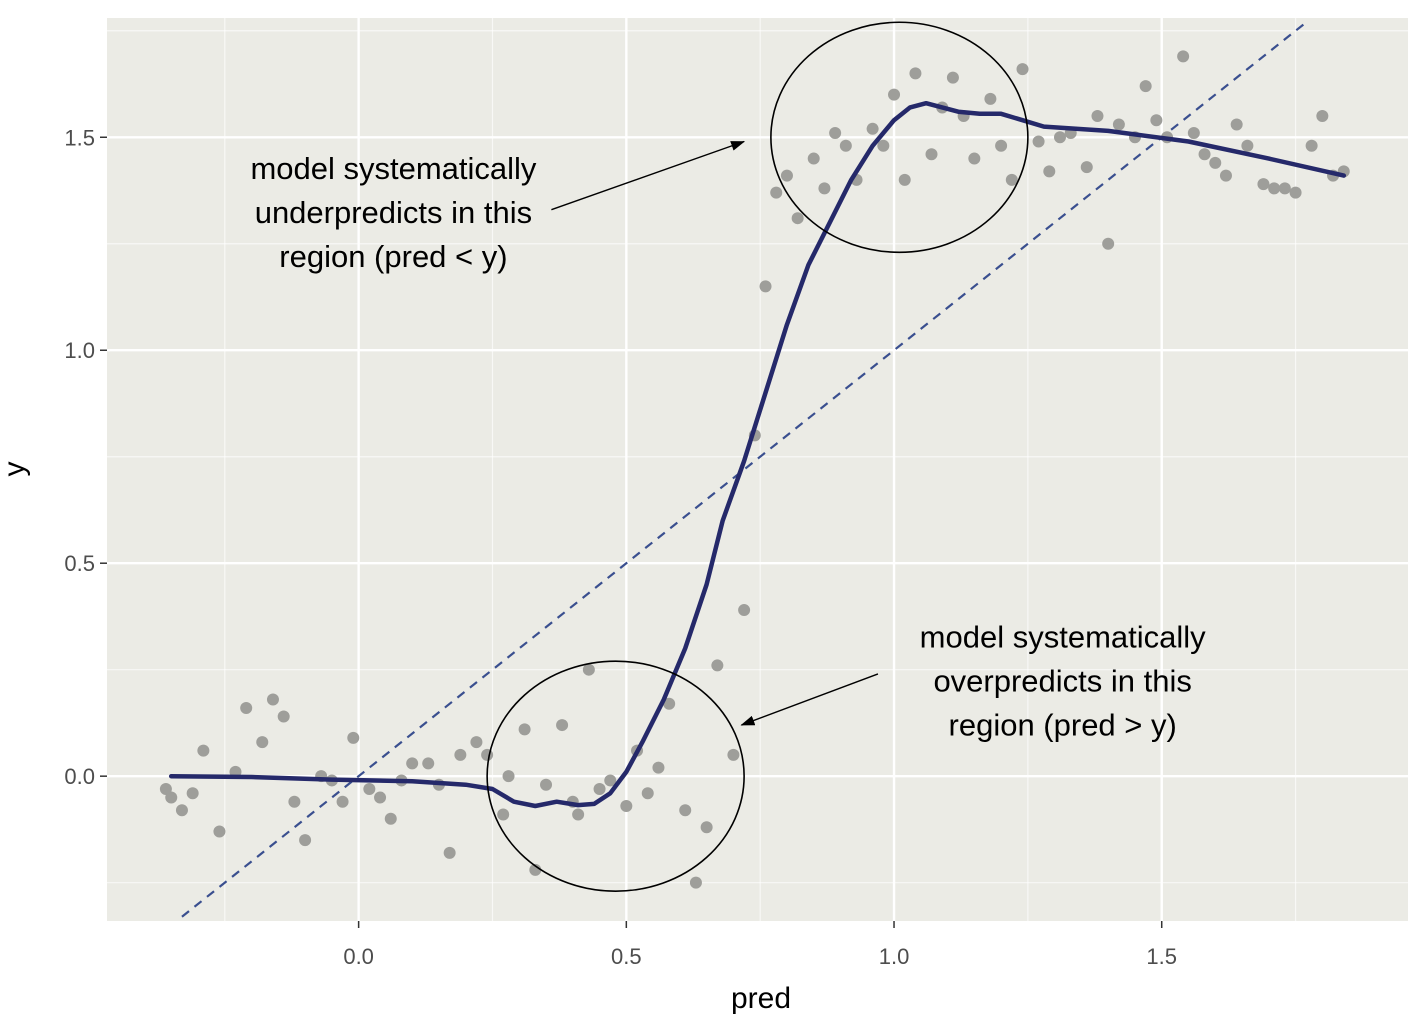  Describe the element at coordinates (15, 469) in the screenshot. I see `y-axis-title: y` at that location.